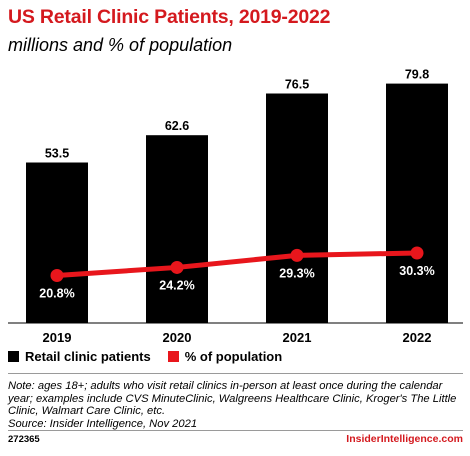  I want to click on line-label-2021: 29.3%, so click(296, 273).